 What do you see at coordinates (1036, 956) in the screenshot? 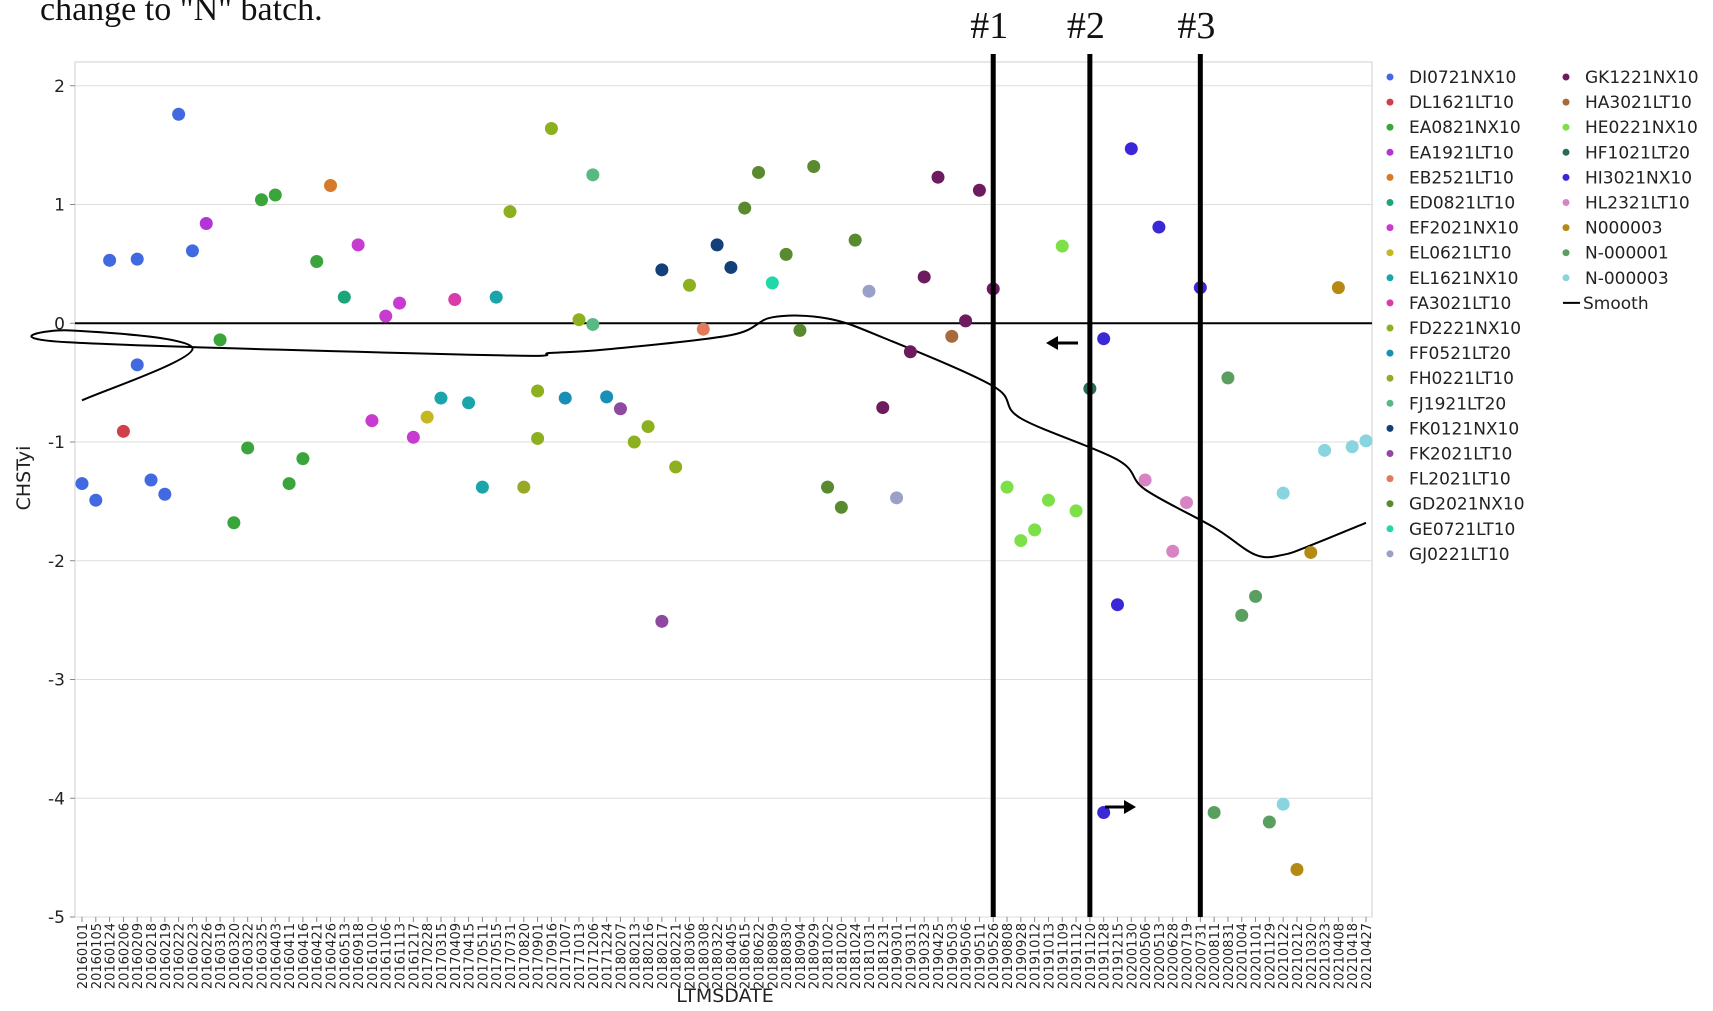
I see `x-tick-label: 20191012` at bounding box center [1036, 956].